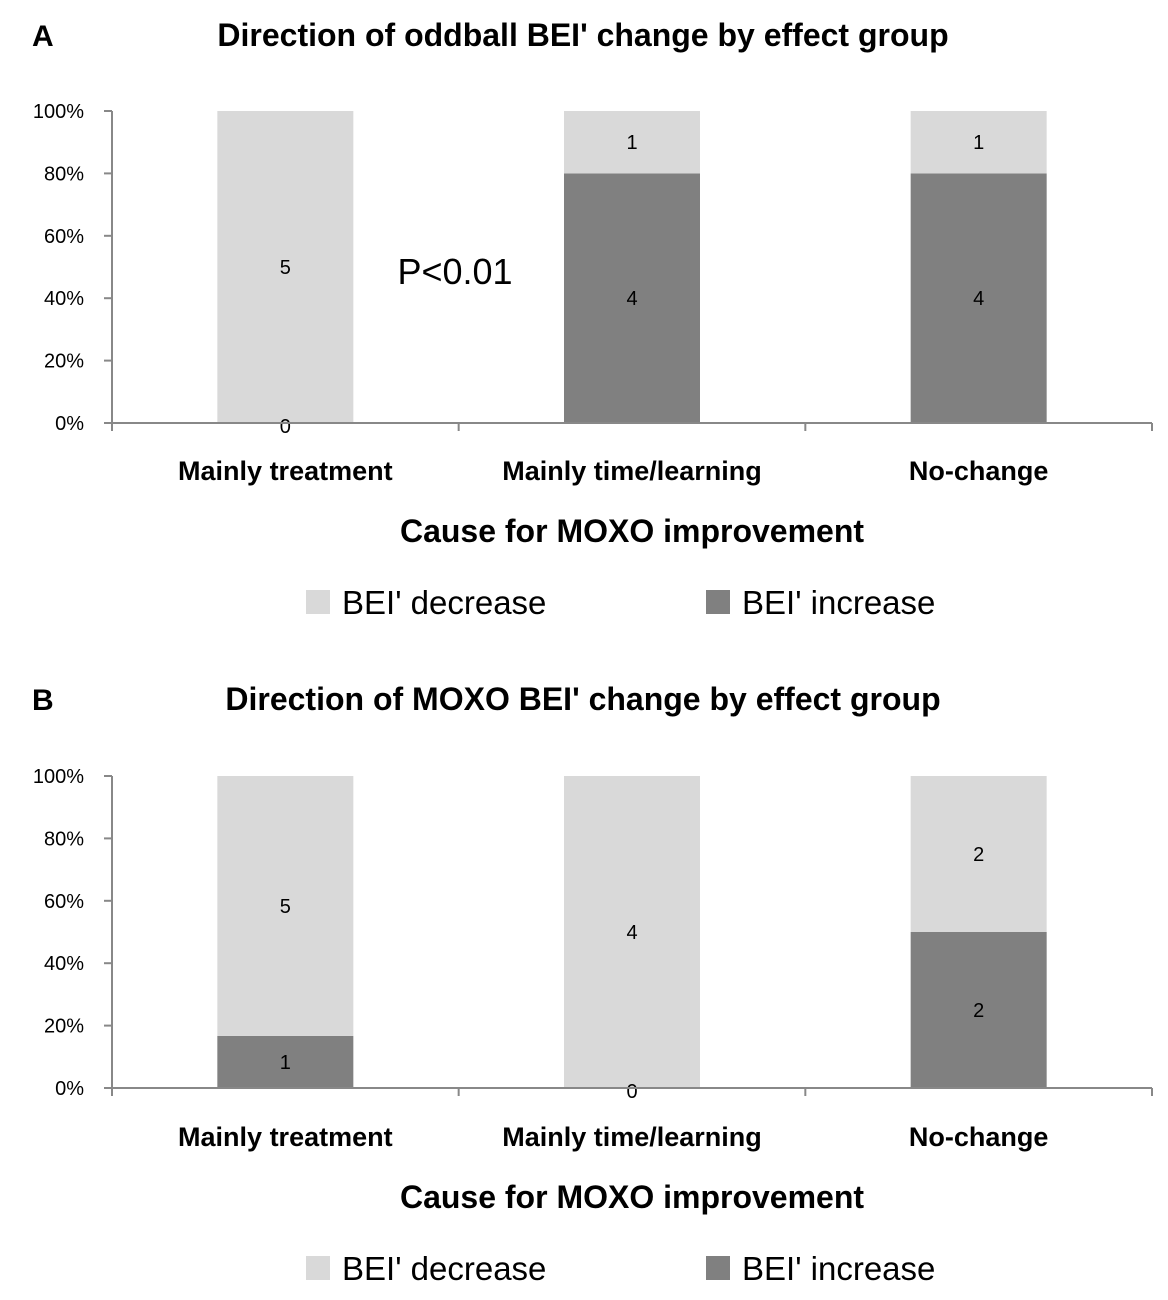 This screenshot has height=1300, width=1168. What do you see at coordinates (454, 271) in the screenshot?
I see `p-value-annotation: P<0.01` at bounding box center [454, 271].